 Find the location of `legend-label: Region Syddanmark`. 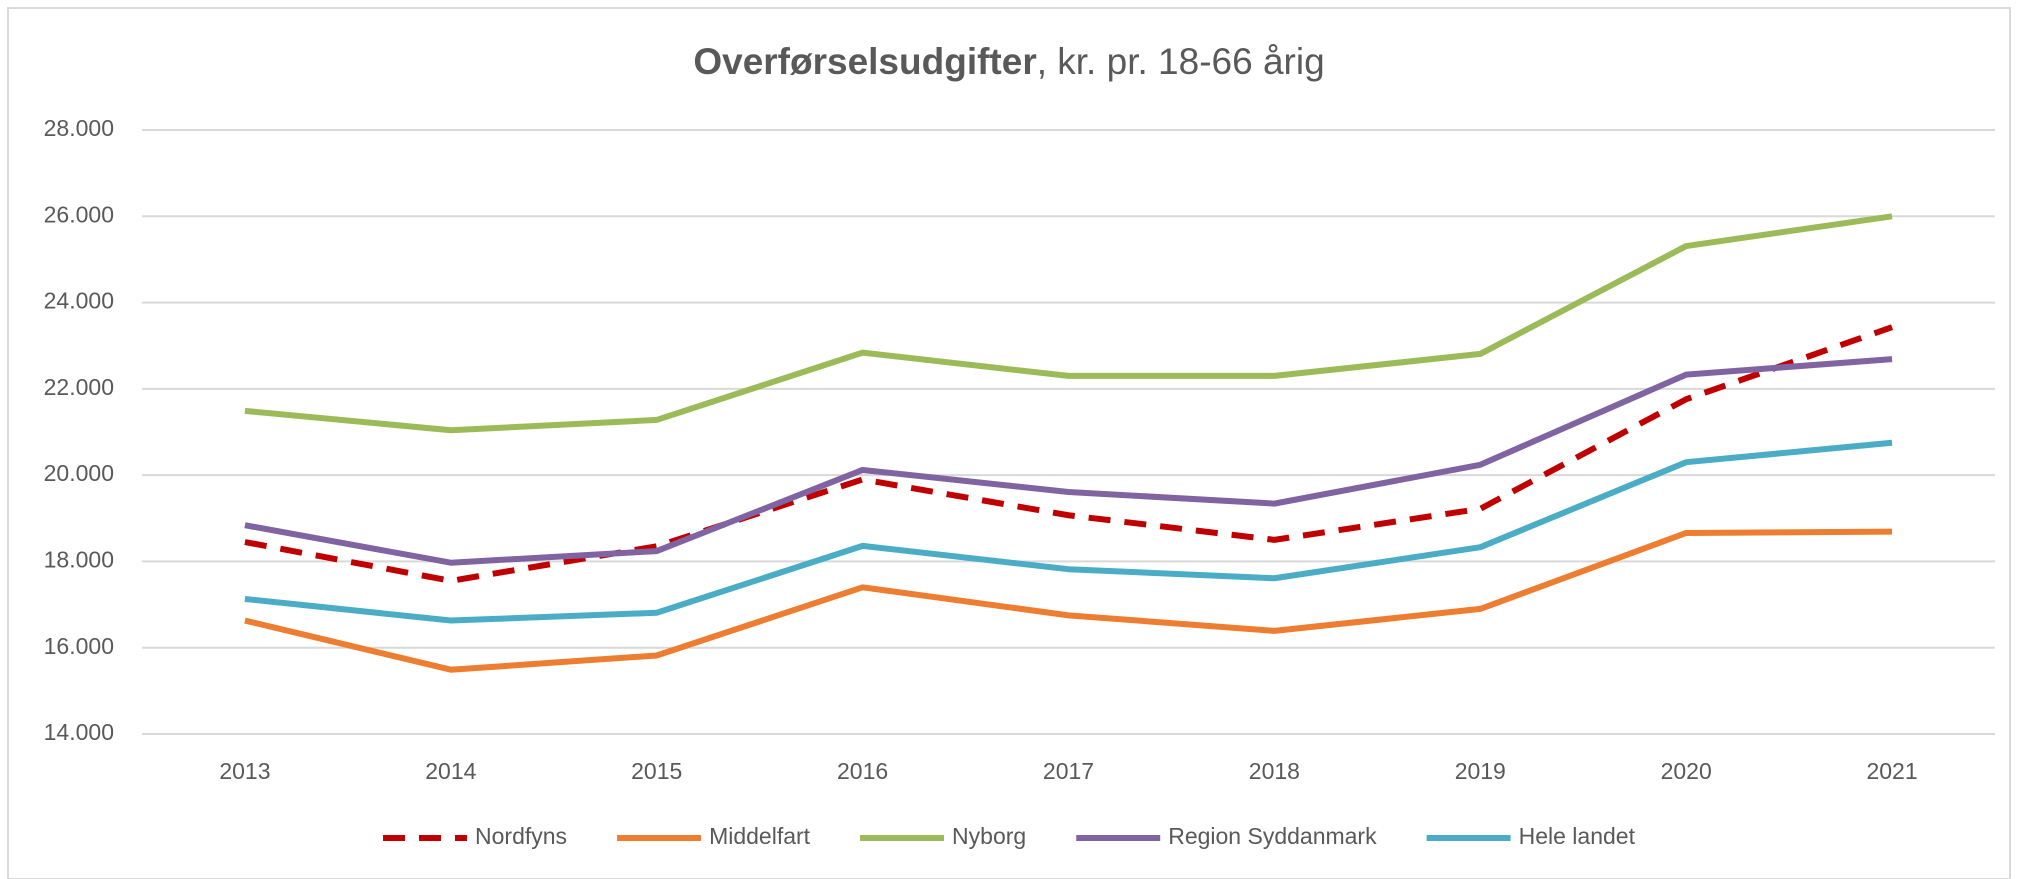

legend-label: Region Syddanmark is located at coordinates (1272, 836).